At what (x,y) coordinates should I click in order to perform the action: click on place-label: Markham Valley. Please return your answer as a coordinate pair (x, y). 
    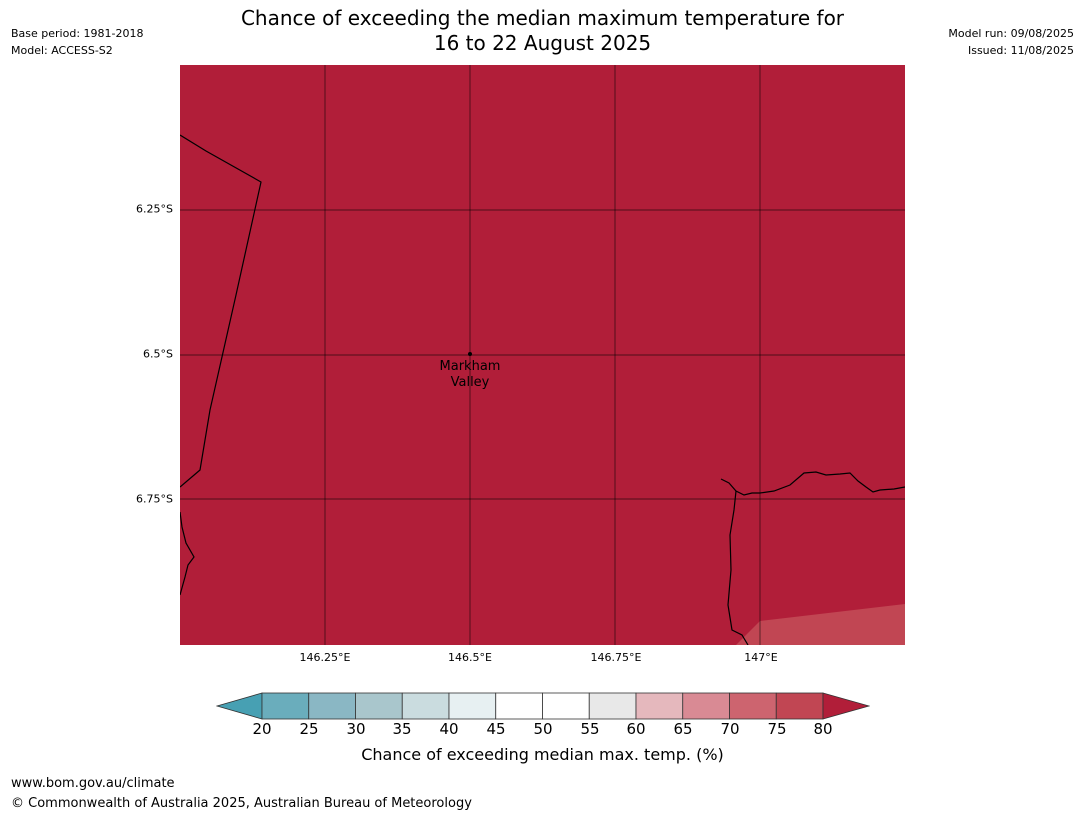
    Looking at the image, I should click on (470, 375).